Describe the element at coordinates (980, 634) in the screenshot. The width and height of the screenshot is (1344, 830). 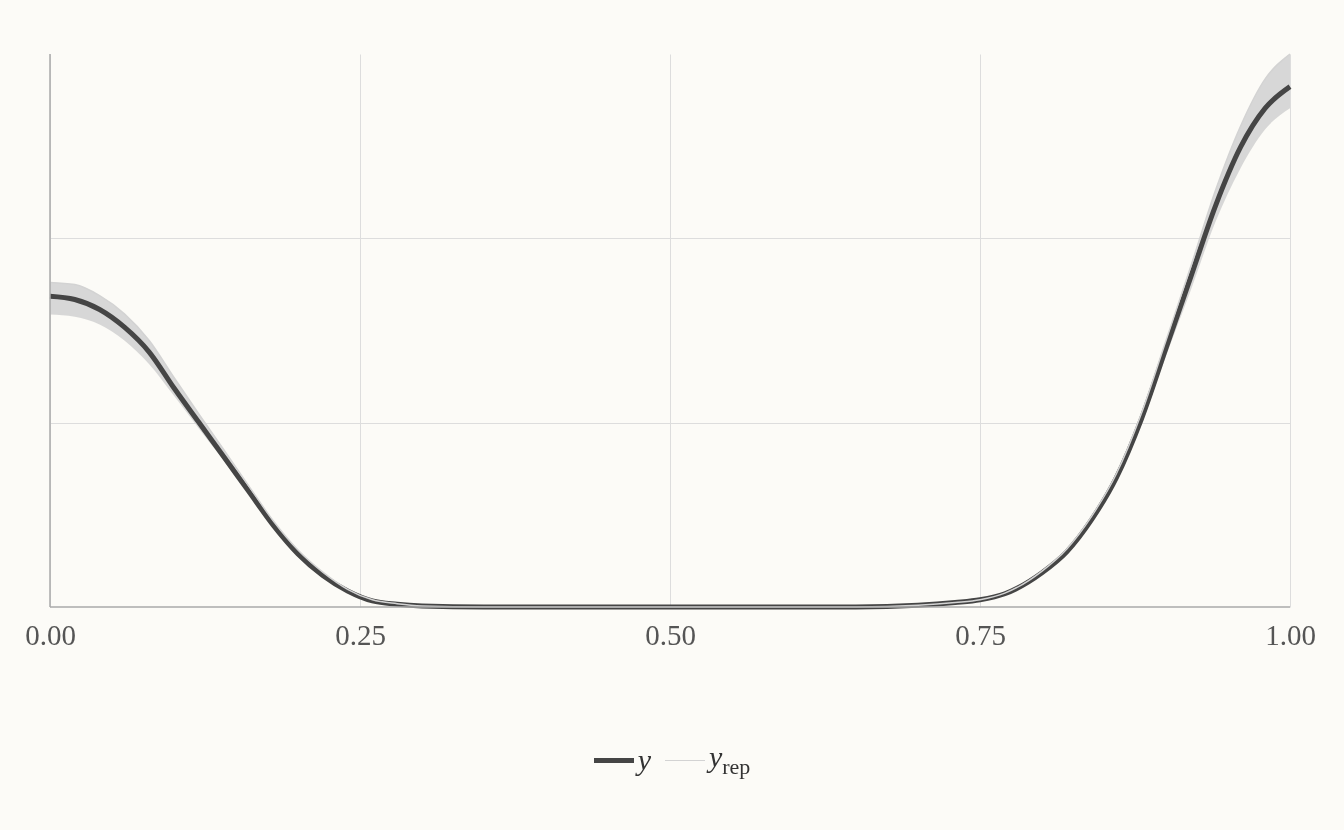
I see `x-tick-label: 0.75` at that location.